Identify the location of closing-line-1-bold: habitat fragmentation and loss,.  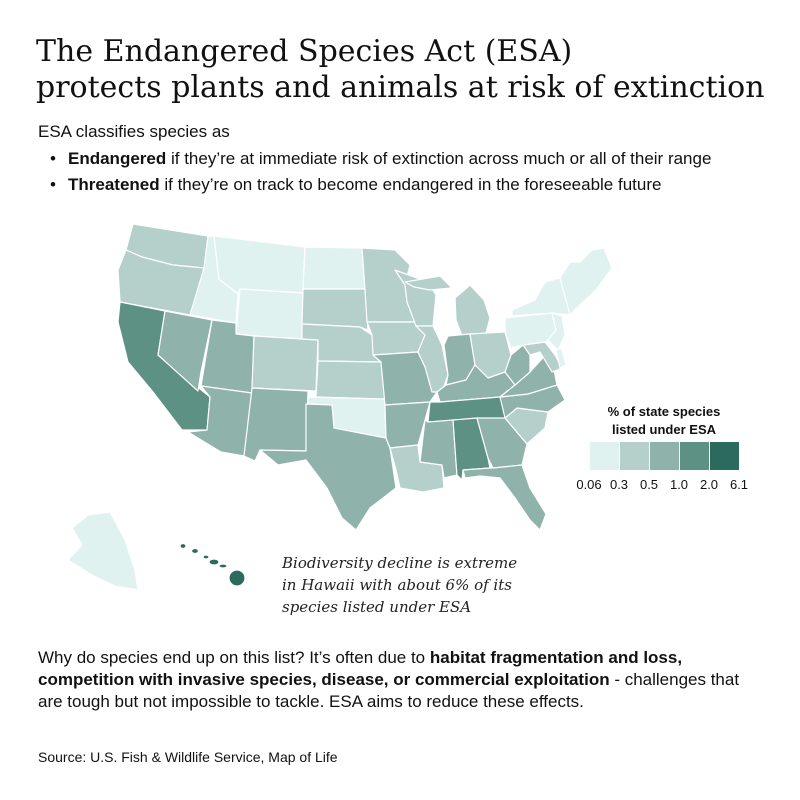
(556, 657).